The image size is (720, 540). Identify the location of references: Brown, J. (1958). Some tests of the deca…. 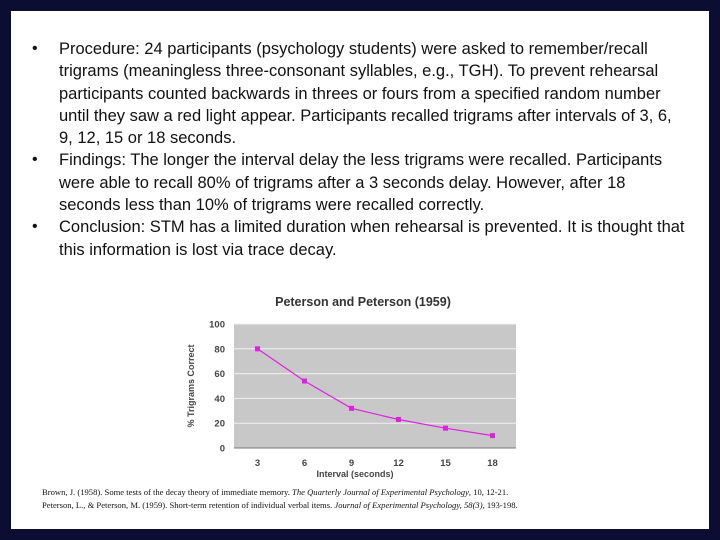
(372, 499).